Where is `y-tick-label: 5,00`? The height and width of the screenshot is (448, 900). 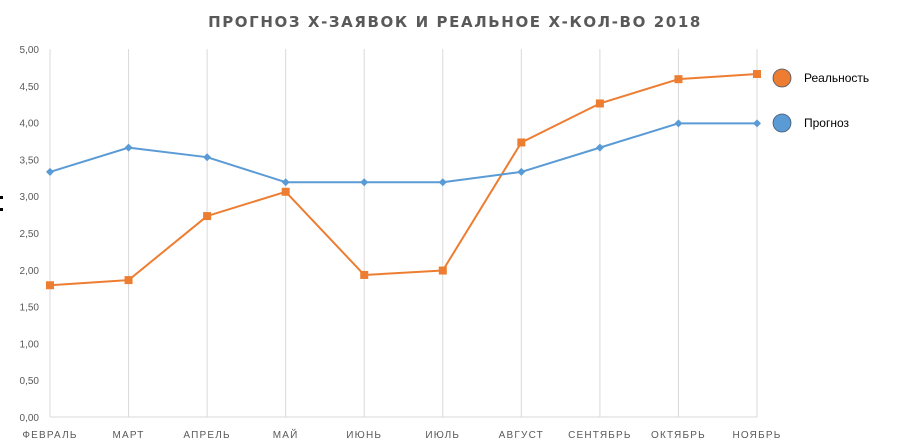 y-tick-label: 5,00 is located at coordinates (30, 50).